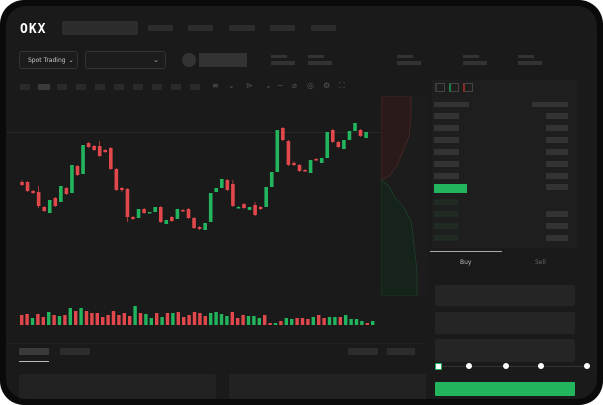  Describe the element at coordinates (117, 386) in the screenshot. I see `orders-card` at that location.